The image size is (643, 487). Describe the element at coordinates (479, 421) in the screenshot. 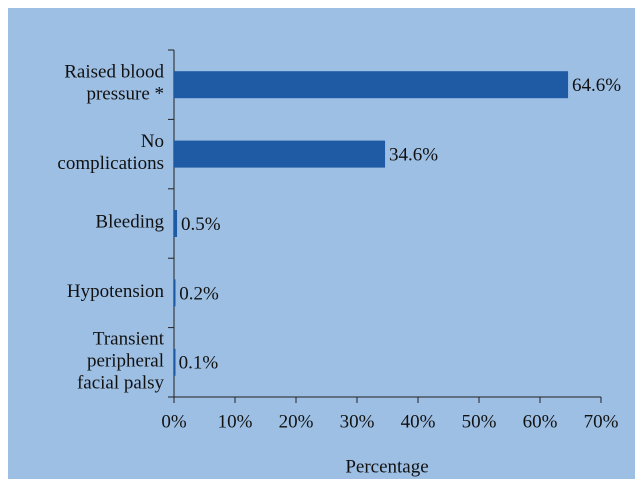

I see `x-tick-label: 50%` at that location.